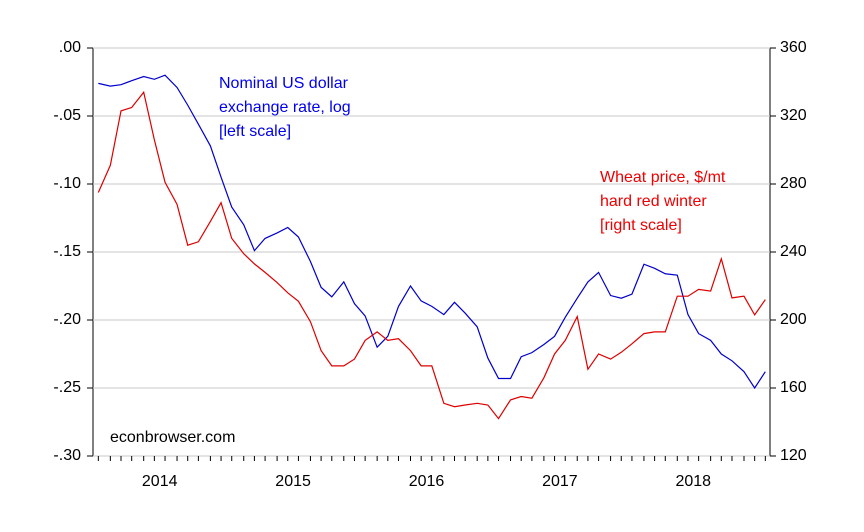  I want to click on annotation: hard red winter, so click(653, 201).